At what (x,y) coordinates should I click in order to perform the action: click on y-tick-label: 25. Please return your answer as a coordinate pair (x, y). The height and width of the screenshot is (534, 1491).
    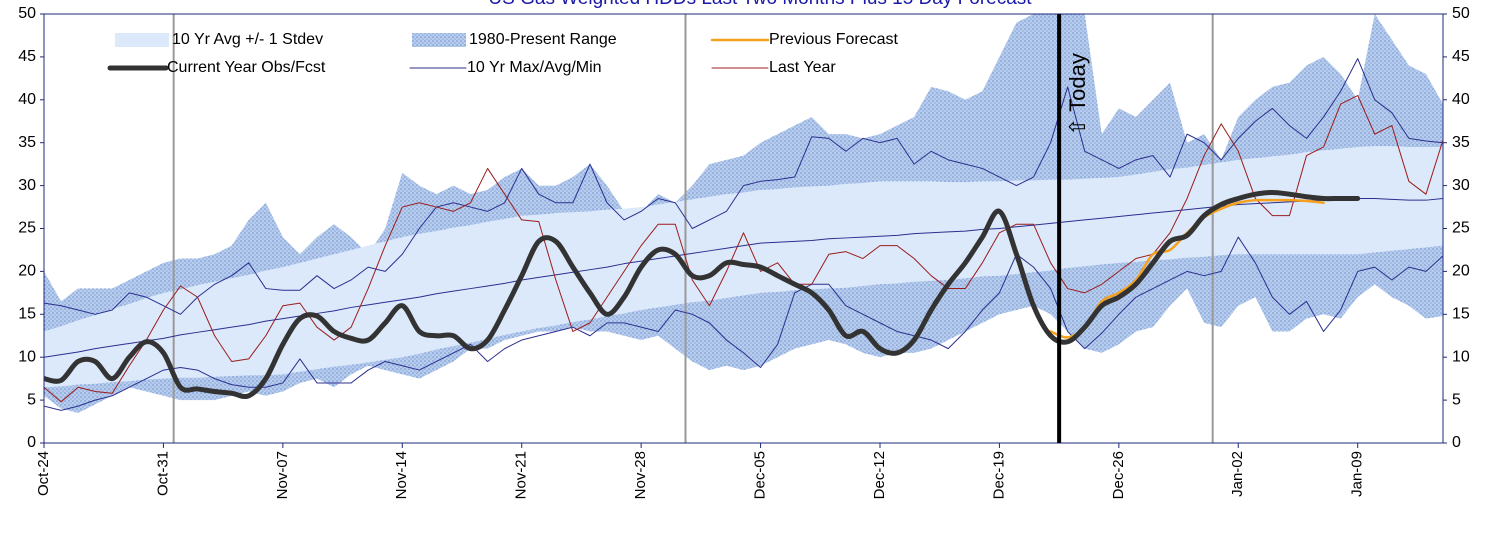
    Looking at the image, I should click on (27, 228).